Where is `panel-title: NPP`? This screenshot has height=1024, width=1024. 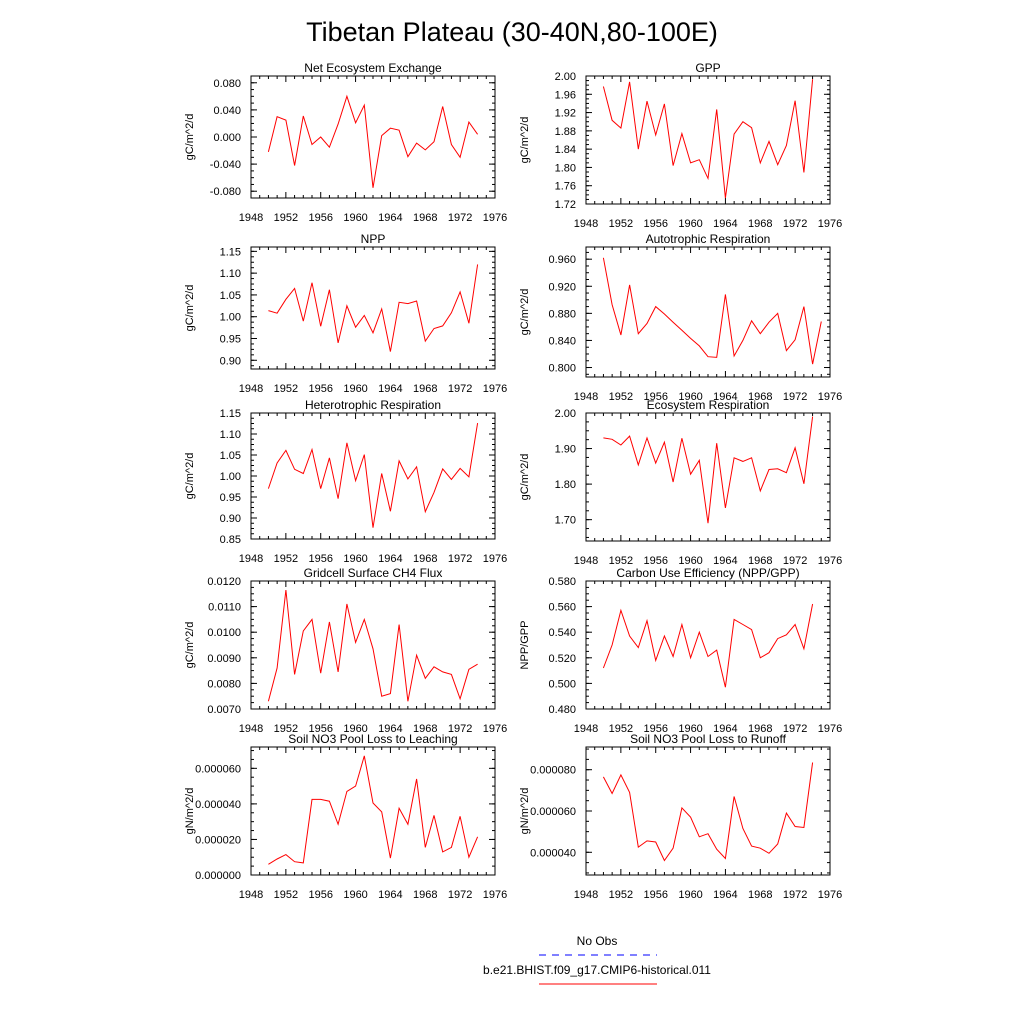
panel-title: NPP is located at coordinates (373, 239).